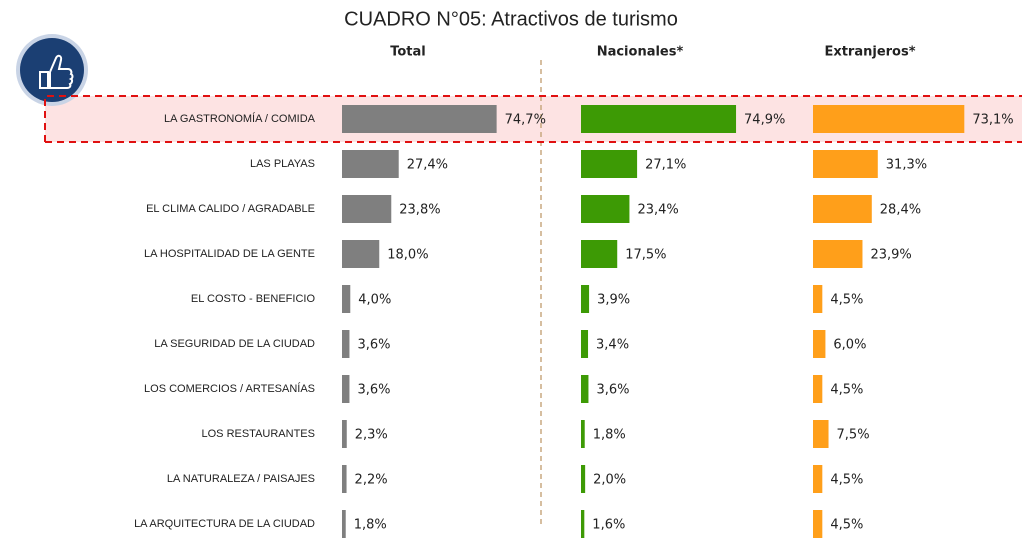 The image size is (1022, 540). Describe the element at coordinates (259, 434) in the screenshot. I see `category-label: LOS RESTAURANTES` at that location.